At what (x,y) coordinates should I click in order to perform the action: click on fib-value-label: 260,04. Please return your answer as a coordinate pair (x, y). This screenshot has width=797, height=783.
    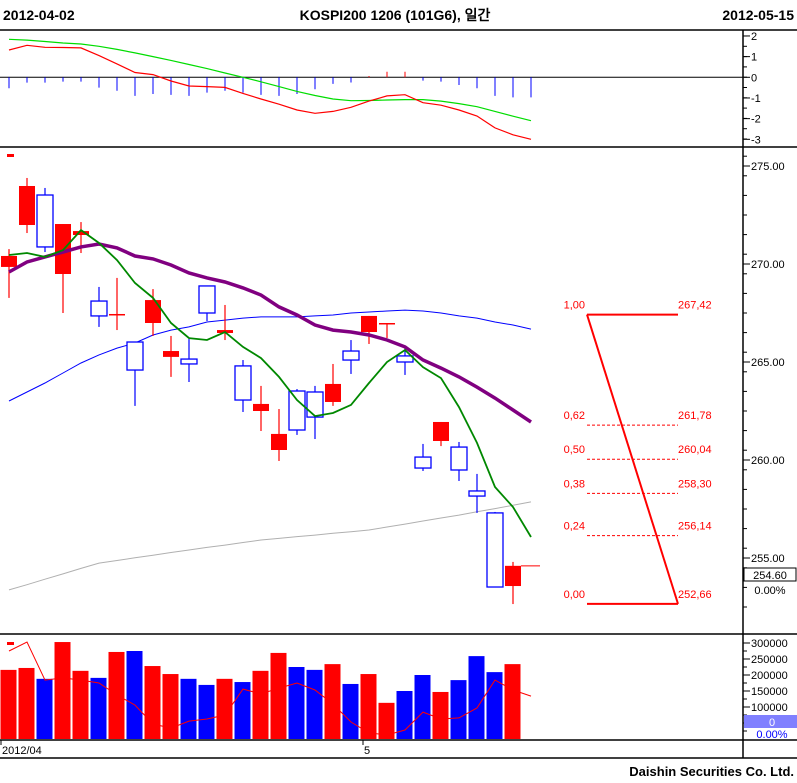
    Looking at the image, I should click on (695, 450).